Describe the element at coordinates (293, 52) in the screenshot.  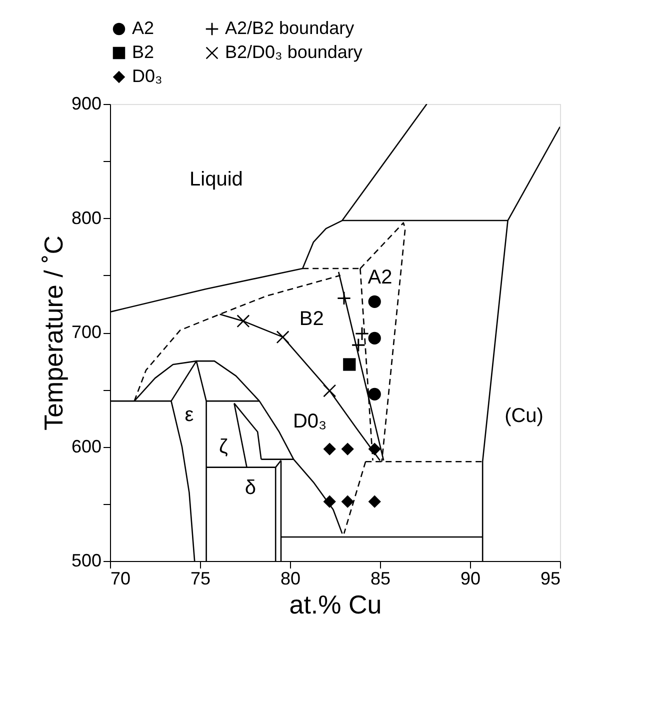
I see `legend-label: B2/D0₃ boundary` at that location.